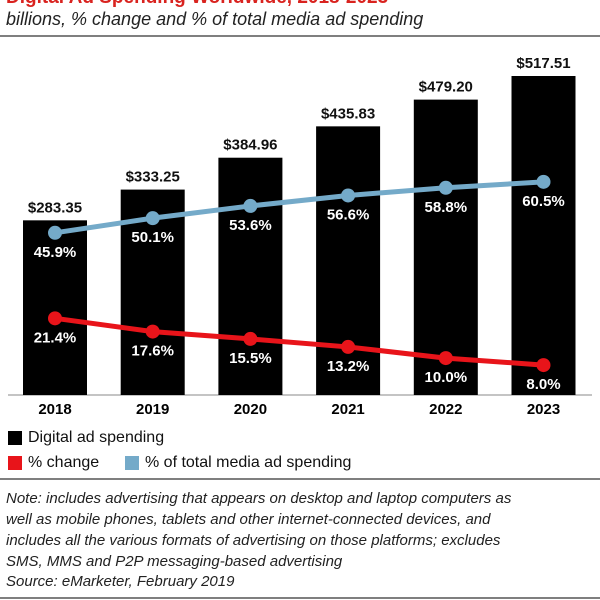  Describe the element at coordinates (55, 252) in the screenshot. I see `line-label: 45.9%` at that location.